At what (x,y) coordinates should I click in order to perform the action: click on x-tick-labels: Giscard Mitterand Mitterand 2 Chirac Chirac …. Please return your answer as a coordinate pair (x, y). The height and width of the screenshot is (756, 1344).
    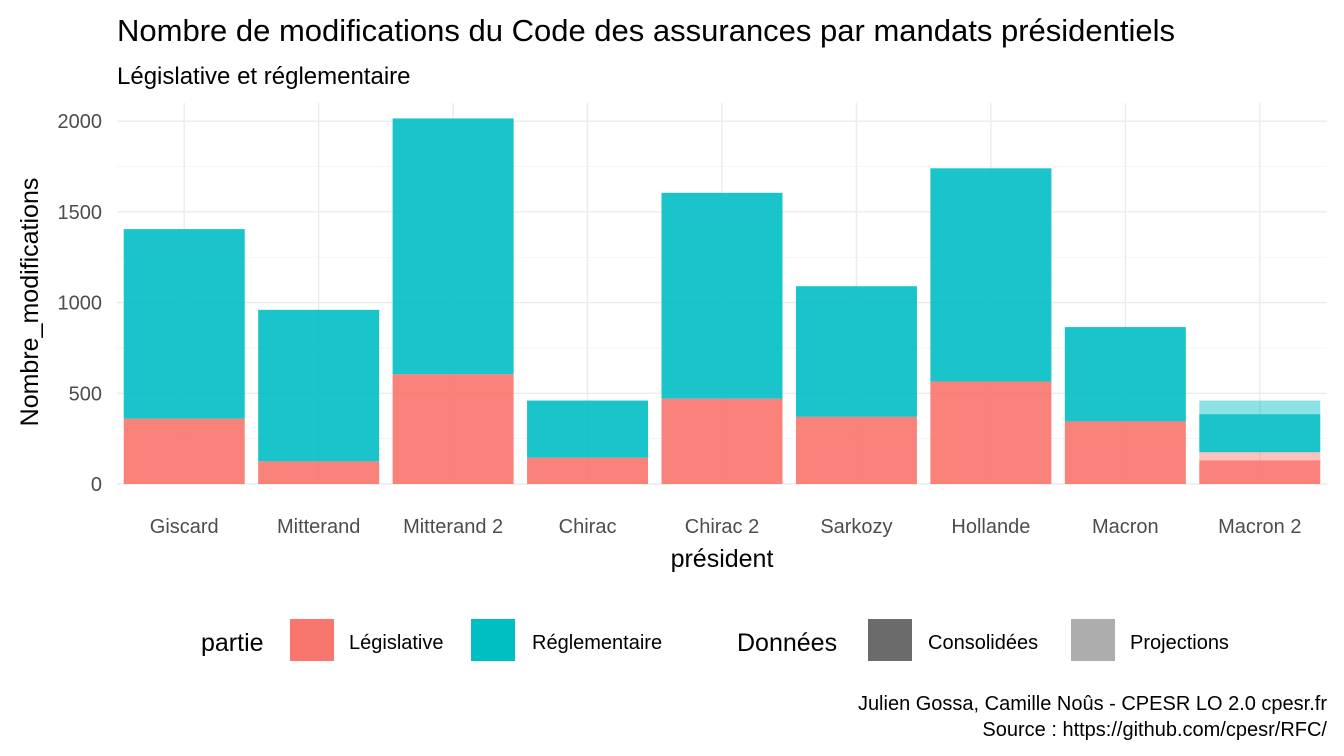
    Looking at the image, I should click on (726, 527).